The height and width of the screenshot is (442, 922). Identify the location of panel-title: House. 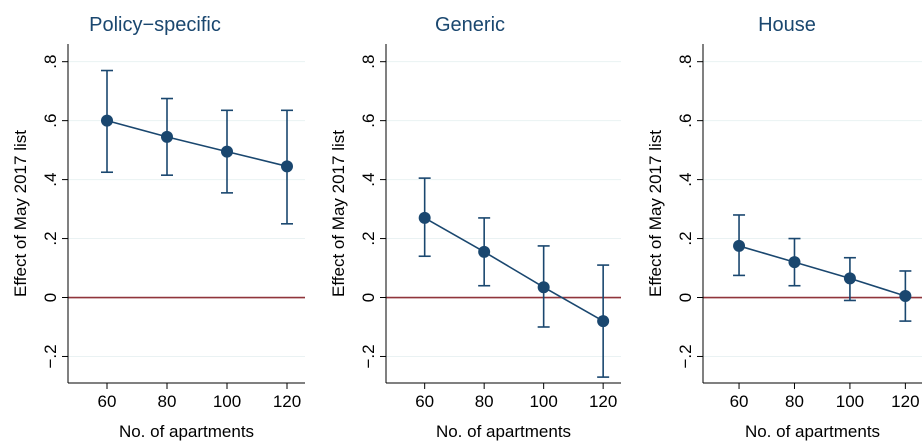
(787, 25).